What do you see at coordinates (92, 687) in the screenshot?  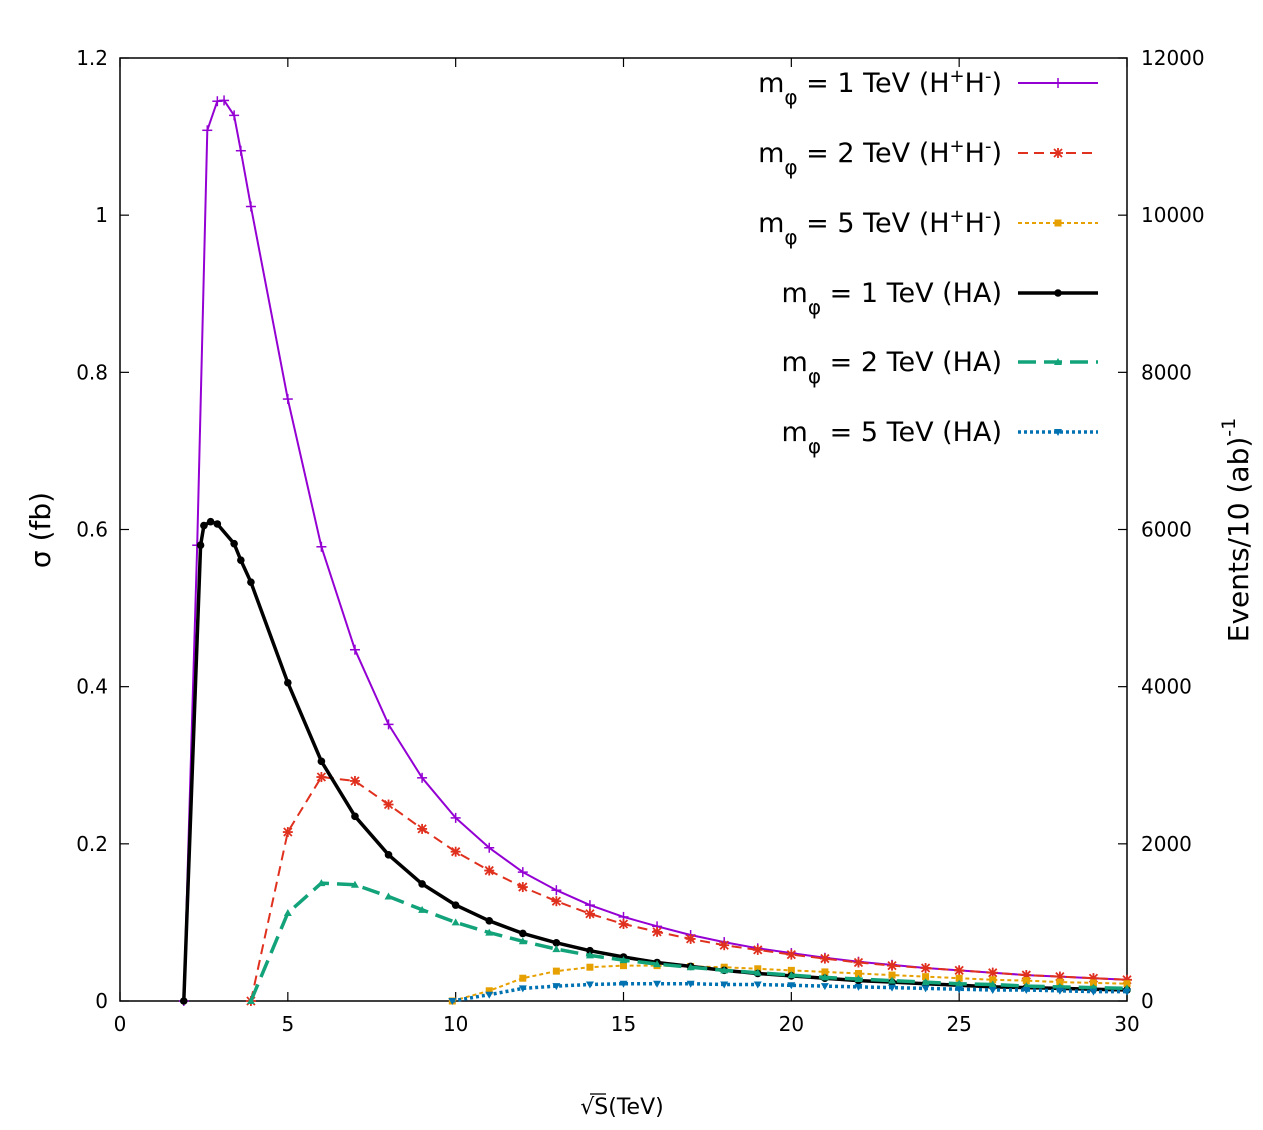 I see `y-tick-label: 0.4` at bounding box center [92, 687].